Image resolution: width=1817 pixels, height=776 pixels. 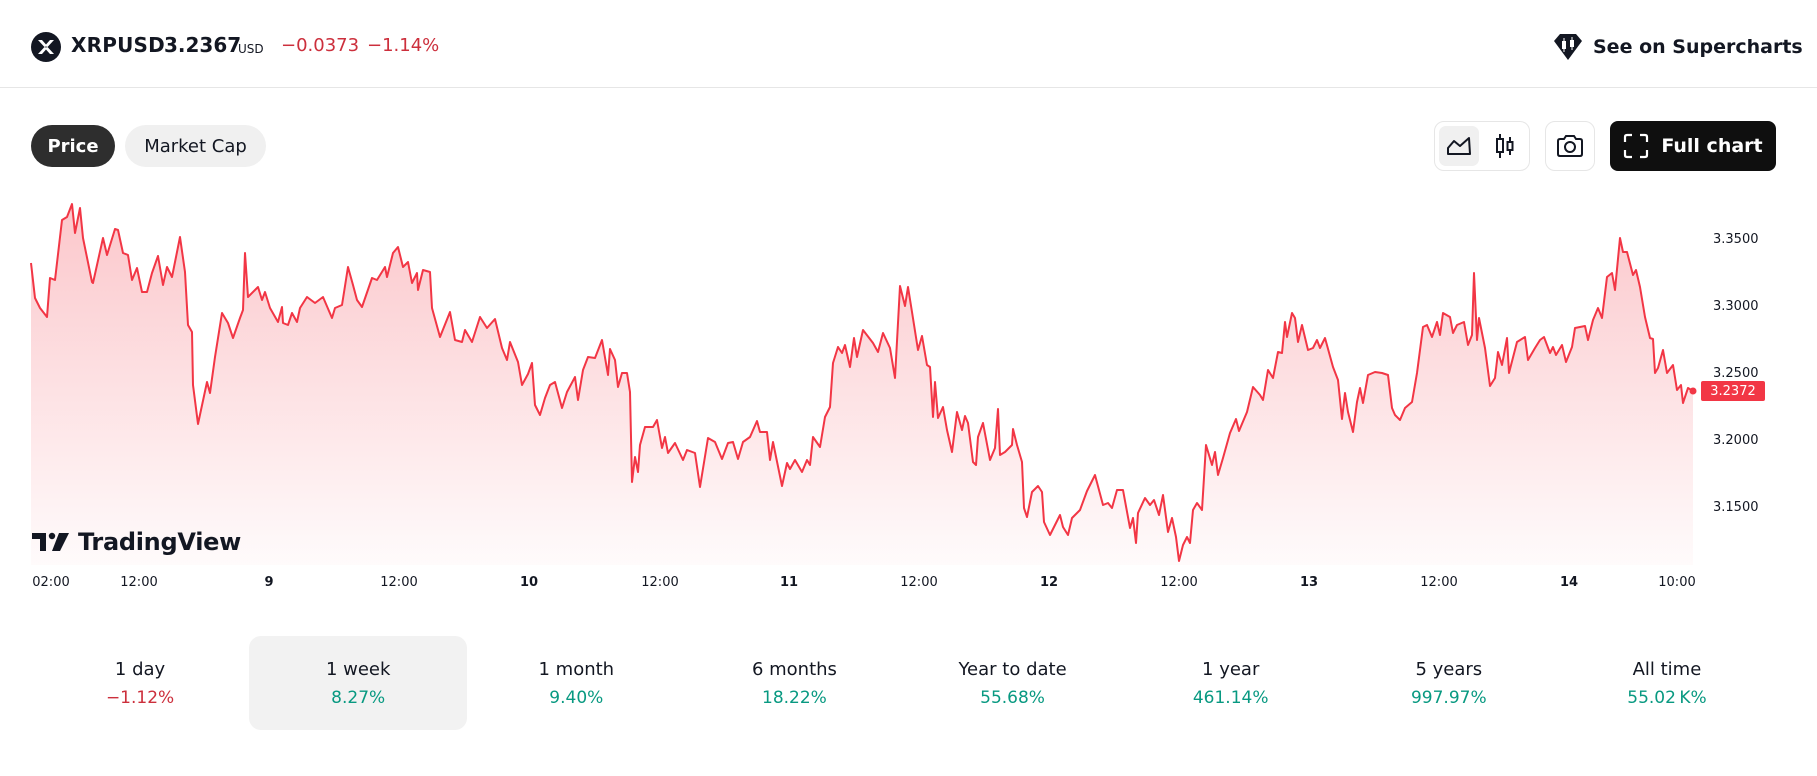 What do you see at coordinates (1736, 440) in the screenshot?
I see `y-axis-tick: 3.2000` at bounding box center [1736, 440].